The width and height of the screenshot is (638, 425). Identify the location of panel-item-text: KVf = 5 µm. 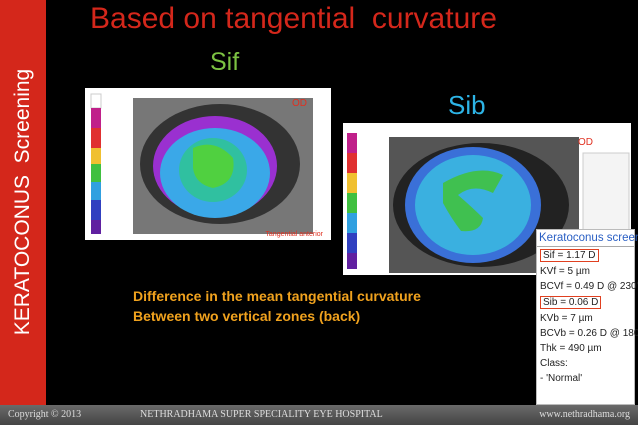
(565, 271).